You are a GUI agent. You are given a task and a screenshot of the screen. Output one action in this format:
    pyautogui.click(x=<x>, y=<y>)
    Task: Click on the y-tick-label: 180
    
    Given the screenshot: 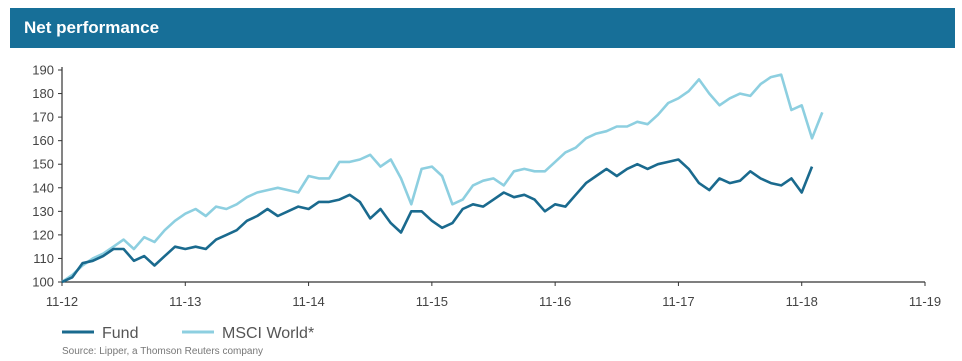 What is the action you would take?
    pyautogui.click(x=43, y=93)
    